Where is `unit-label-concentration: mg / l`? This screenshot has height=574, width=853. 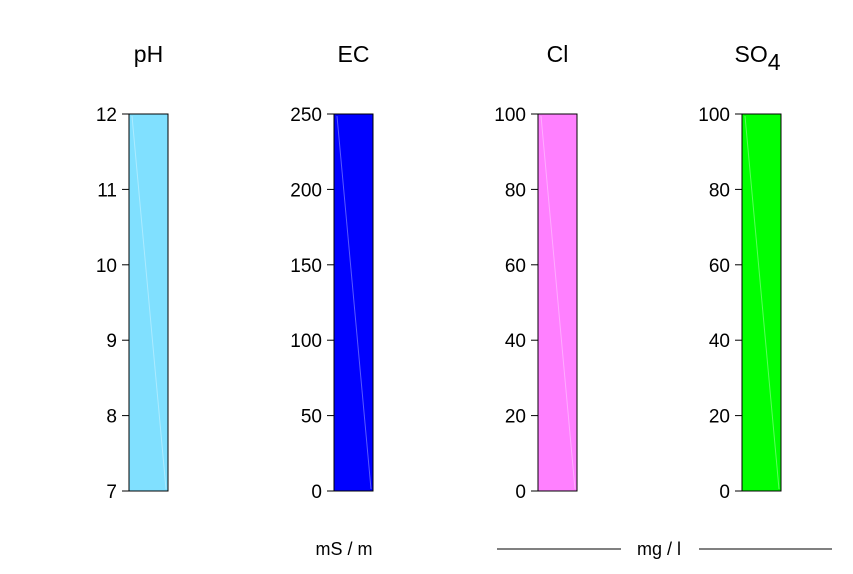 unit-label-concentration: mg / l is located at coordinates (659, 549).